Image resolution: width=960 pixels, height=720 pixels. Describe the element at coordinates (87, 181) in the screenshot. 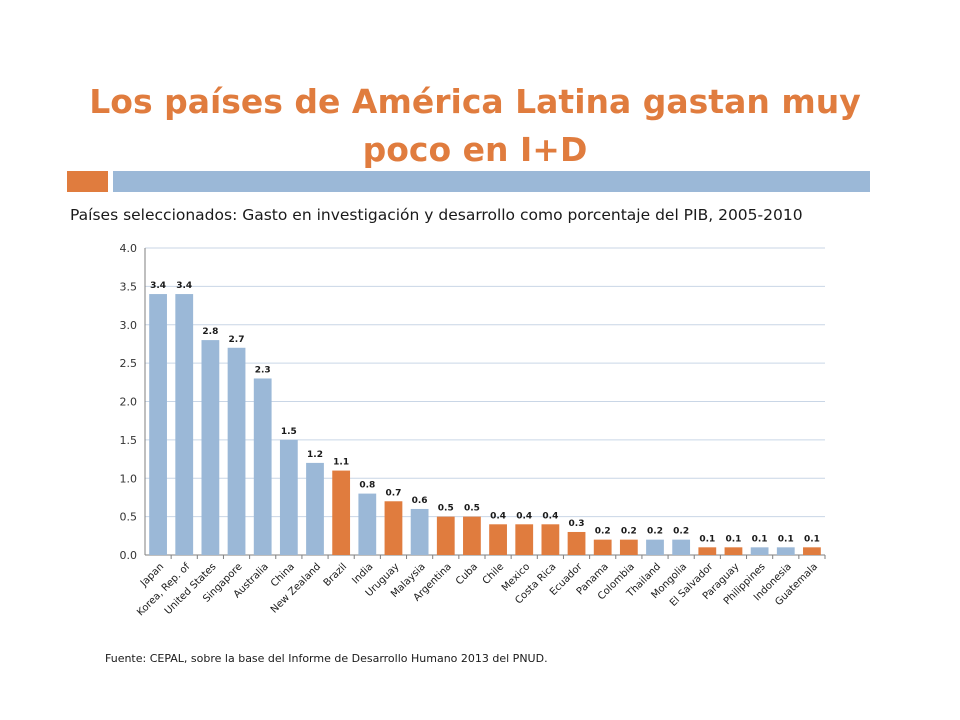

I see `accent-bar-orange` at that location.